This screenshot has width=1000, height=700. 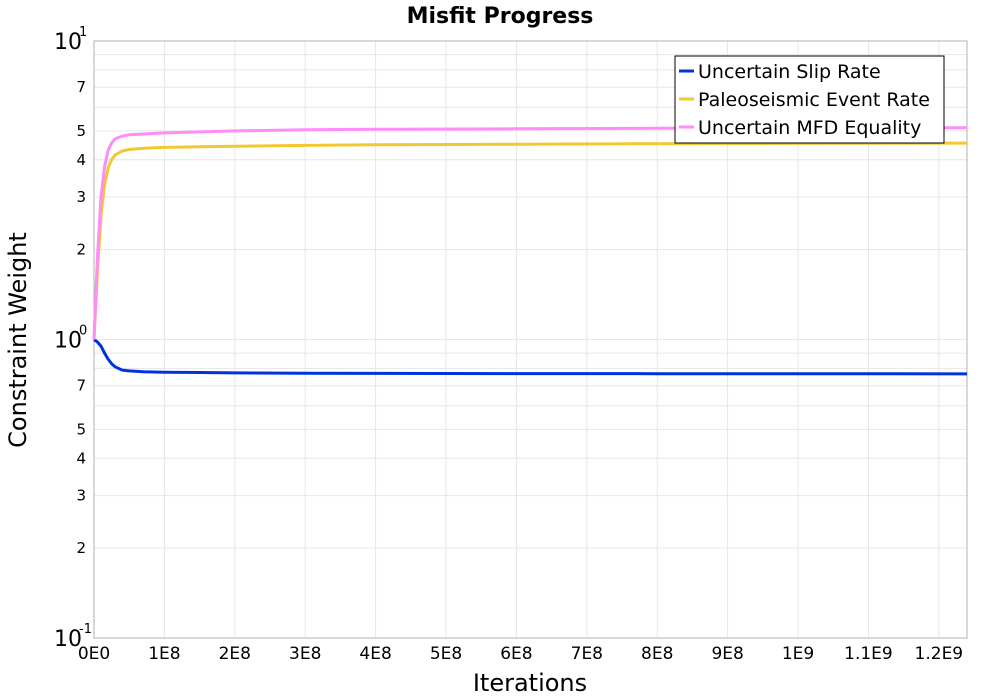 I want to click on legend-label-paleoseismic: Paleoseismic Event Rate, so click(x=814, y=100).